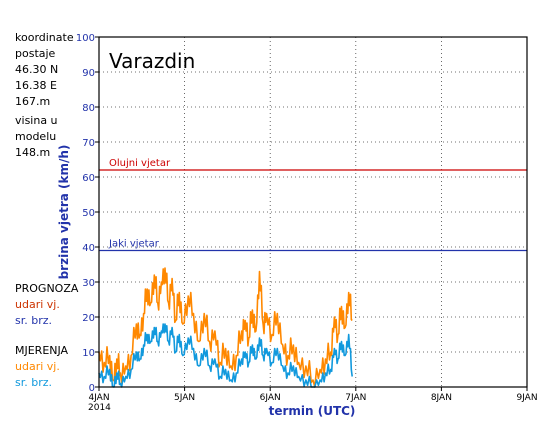  What do you see at coordinates (184, 398) in the screenshot?
I see `x-tick-label: 5JAN` at bounding box center [184, 398].